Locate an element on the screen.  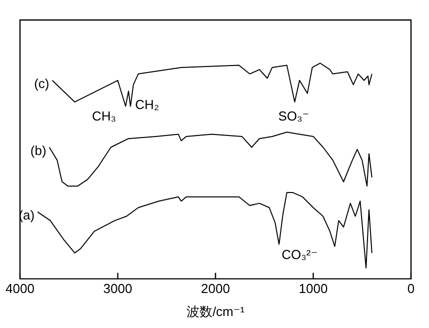
series-label: (c) is located at coordinates (42, 83).